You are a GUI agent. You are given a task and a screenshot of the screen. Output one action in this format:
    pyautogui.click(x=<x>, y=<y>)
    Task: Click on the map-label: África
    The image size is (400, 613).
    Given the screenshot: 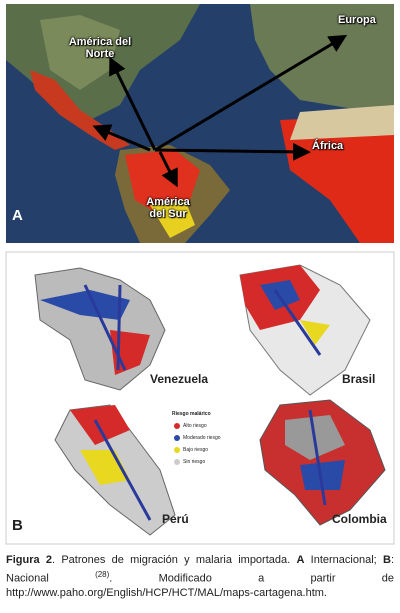 What is the action you would take?
    pyautogui.click(x=328, y=146)
    